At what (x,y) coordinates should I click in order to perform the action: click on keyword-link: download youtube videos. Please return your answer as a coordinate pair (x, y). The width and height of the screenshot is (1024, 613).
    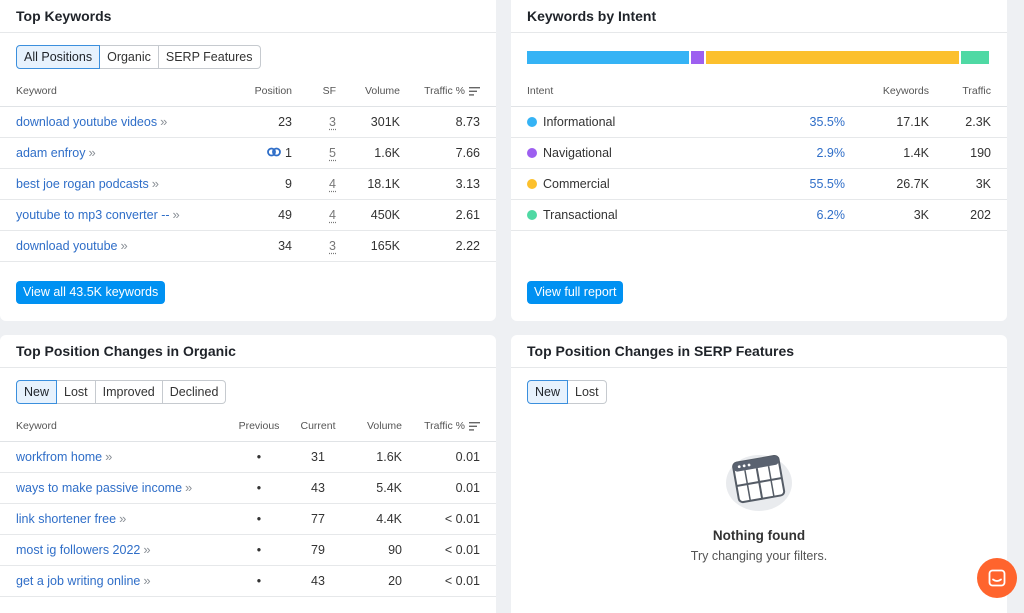
    Looking at the image, I should click on (87, 122).